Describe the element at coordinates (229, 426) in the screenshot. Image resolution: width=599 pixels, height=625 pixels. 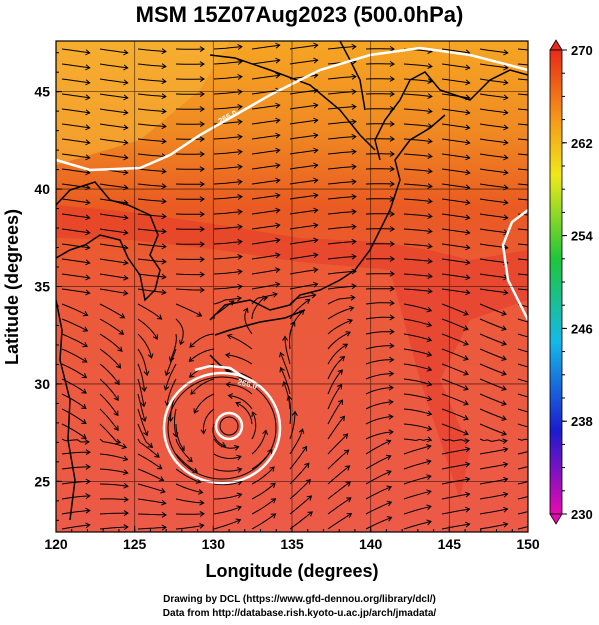
I see `contour-ring-inner` at that location.